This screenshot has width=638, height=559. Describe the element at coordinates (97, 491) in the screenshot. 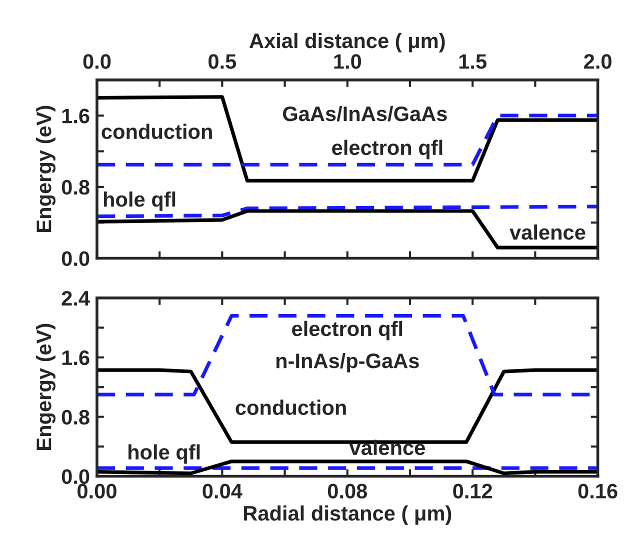

I see `x-tick-label: 0.00` at that location.